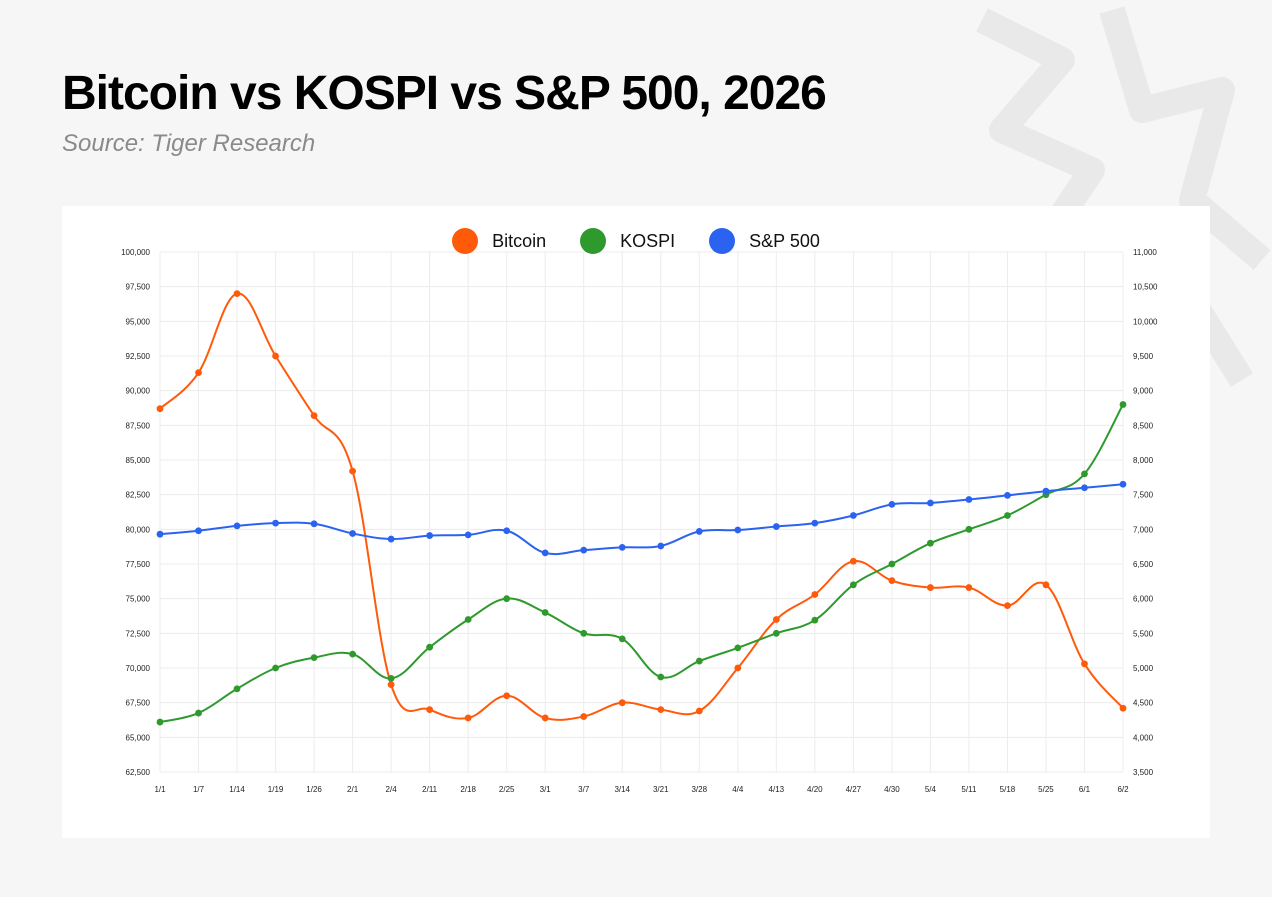 This screenshot has height=897, width=1272. Describe the element at coordinates (276, 789) in the screenshot. I see `x-axis-tick-label: 1/19` at that location.